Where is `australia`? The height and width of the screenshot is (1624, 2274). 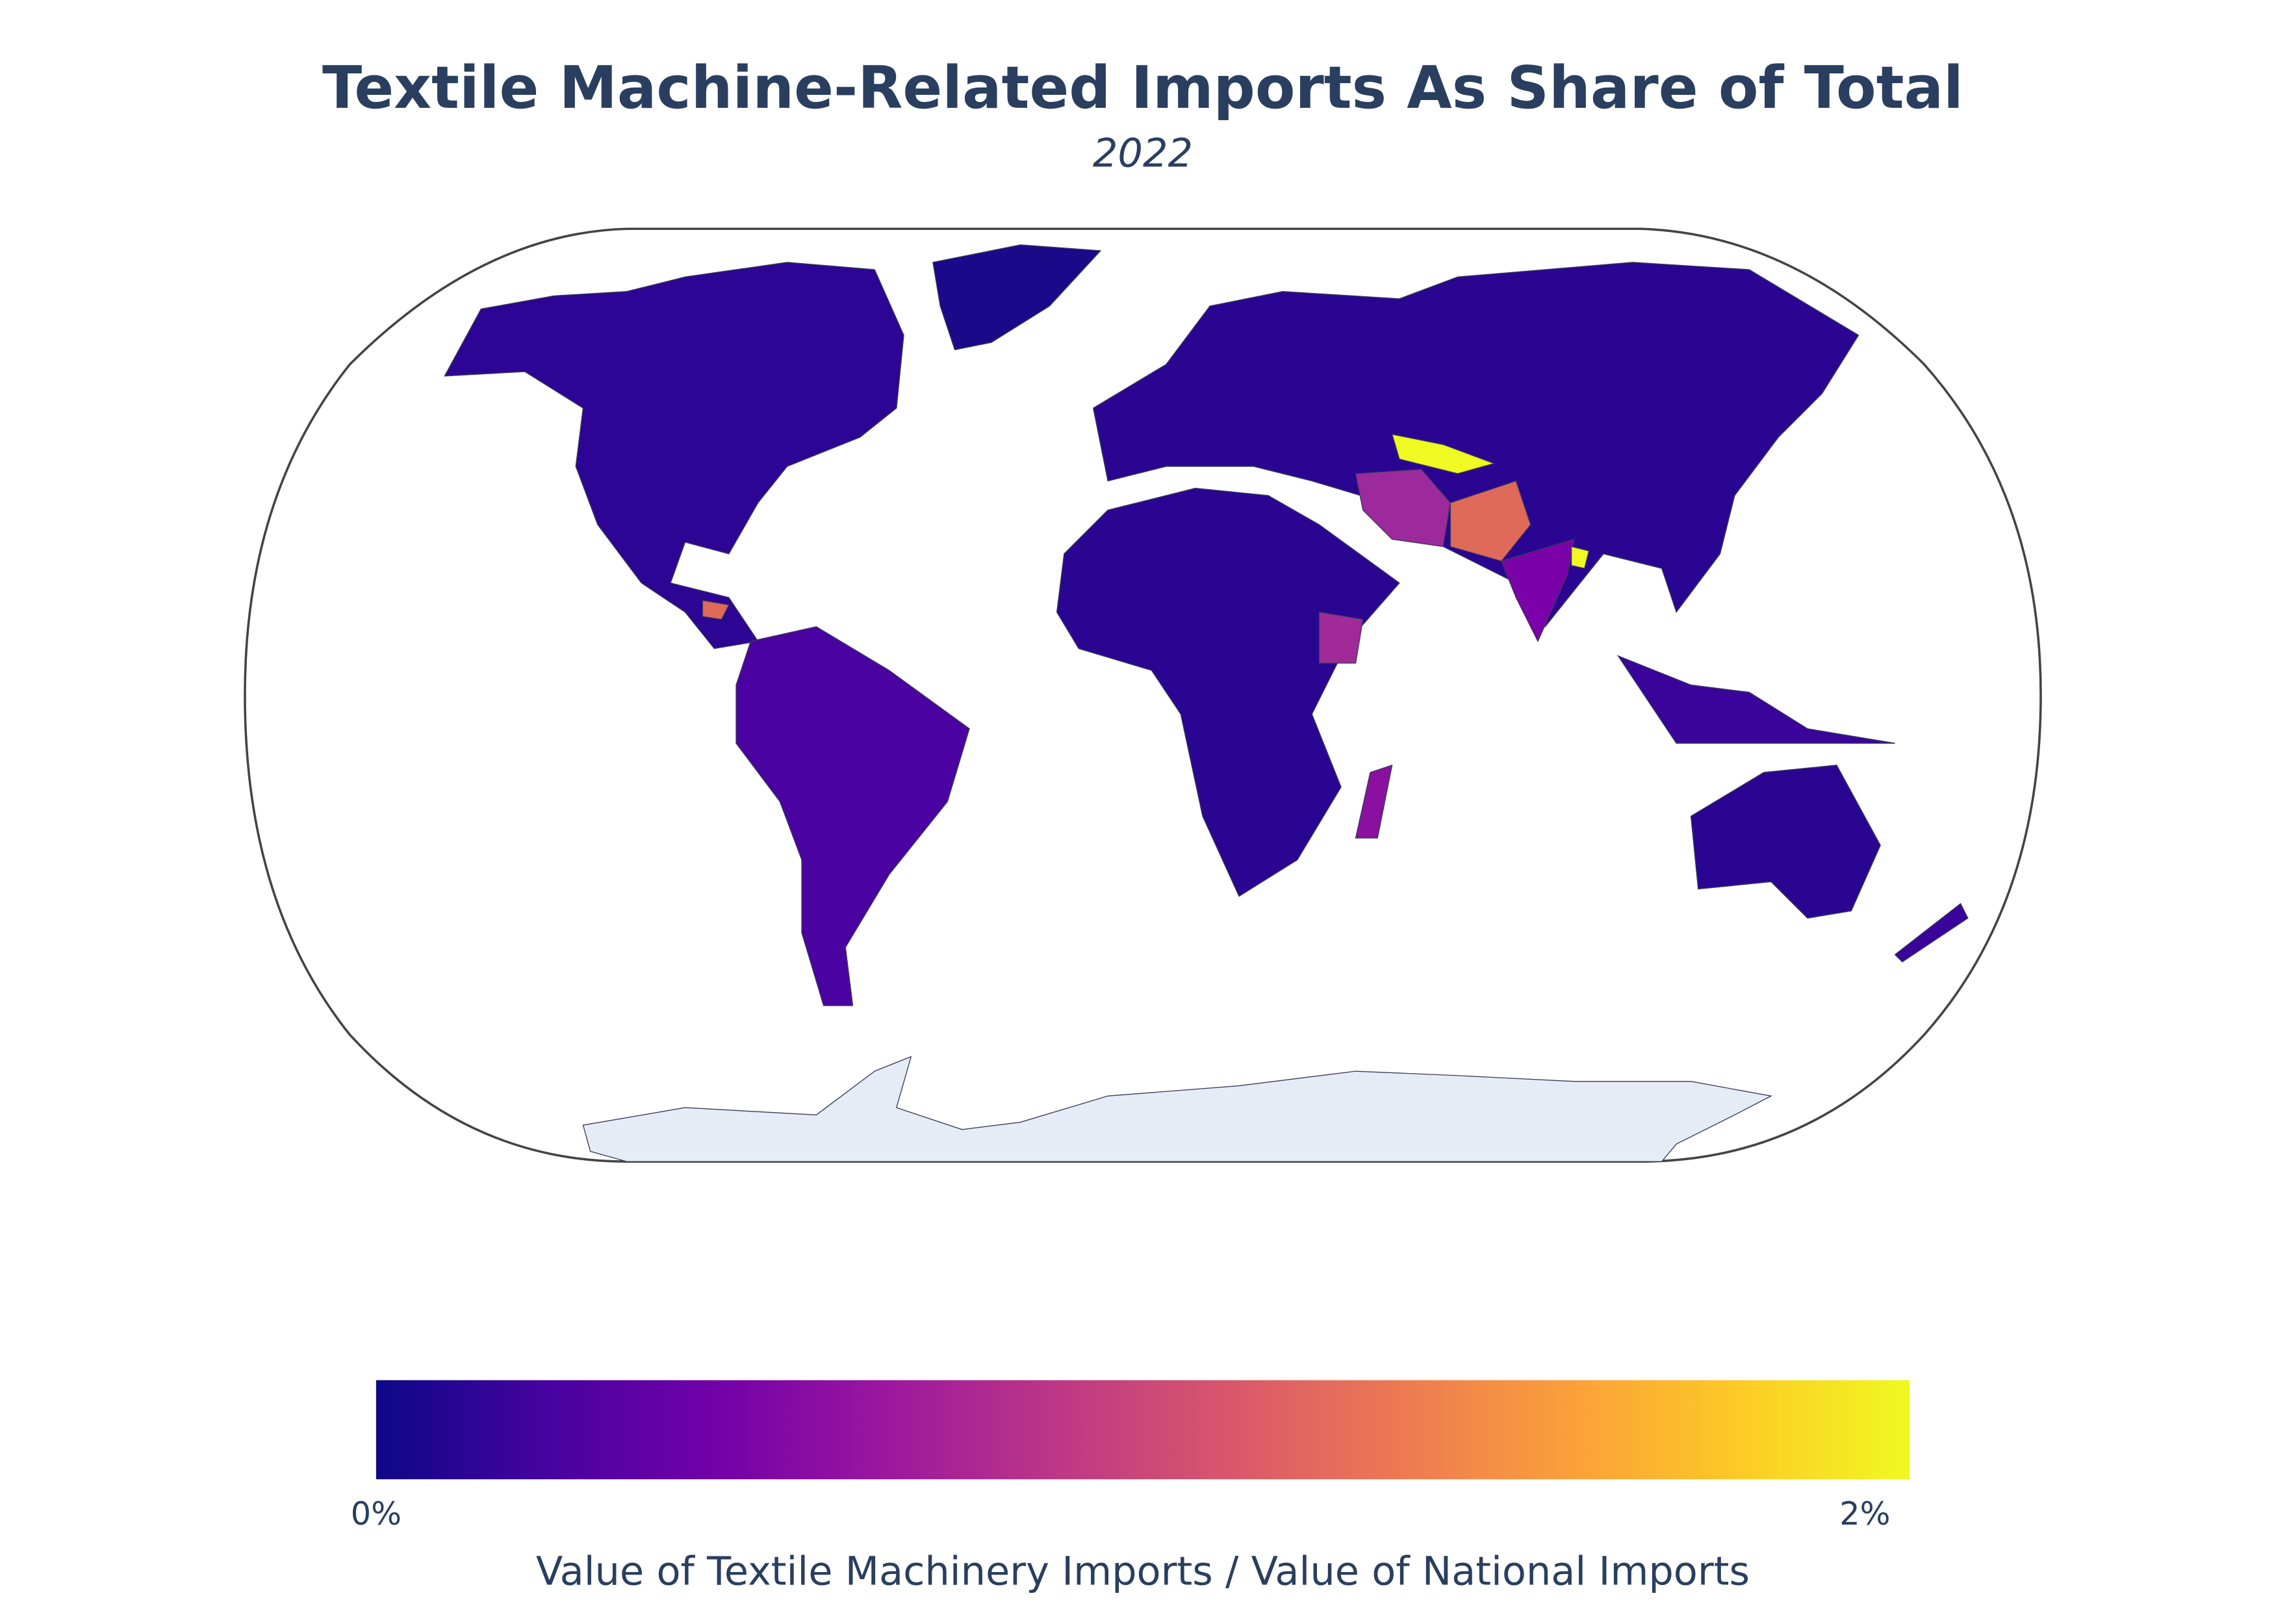
australia is located at coordinates (1785, 842).